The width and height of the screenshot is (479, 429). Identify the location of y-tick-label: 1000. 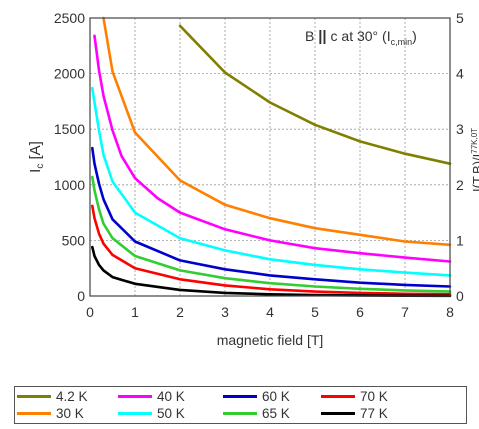
(69, 185).